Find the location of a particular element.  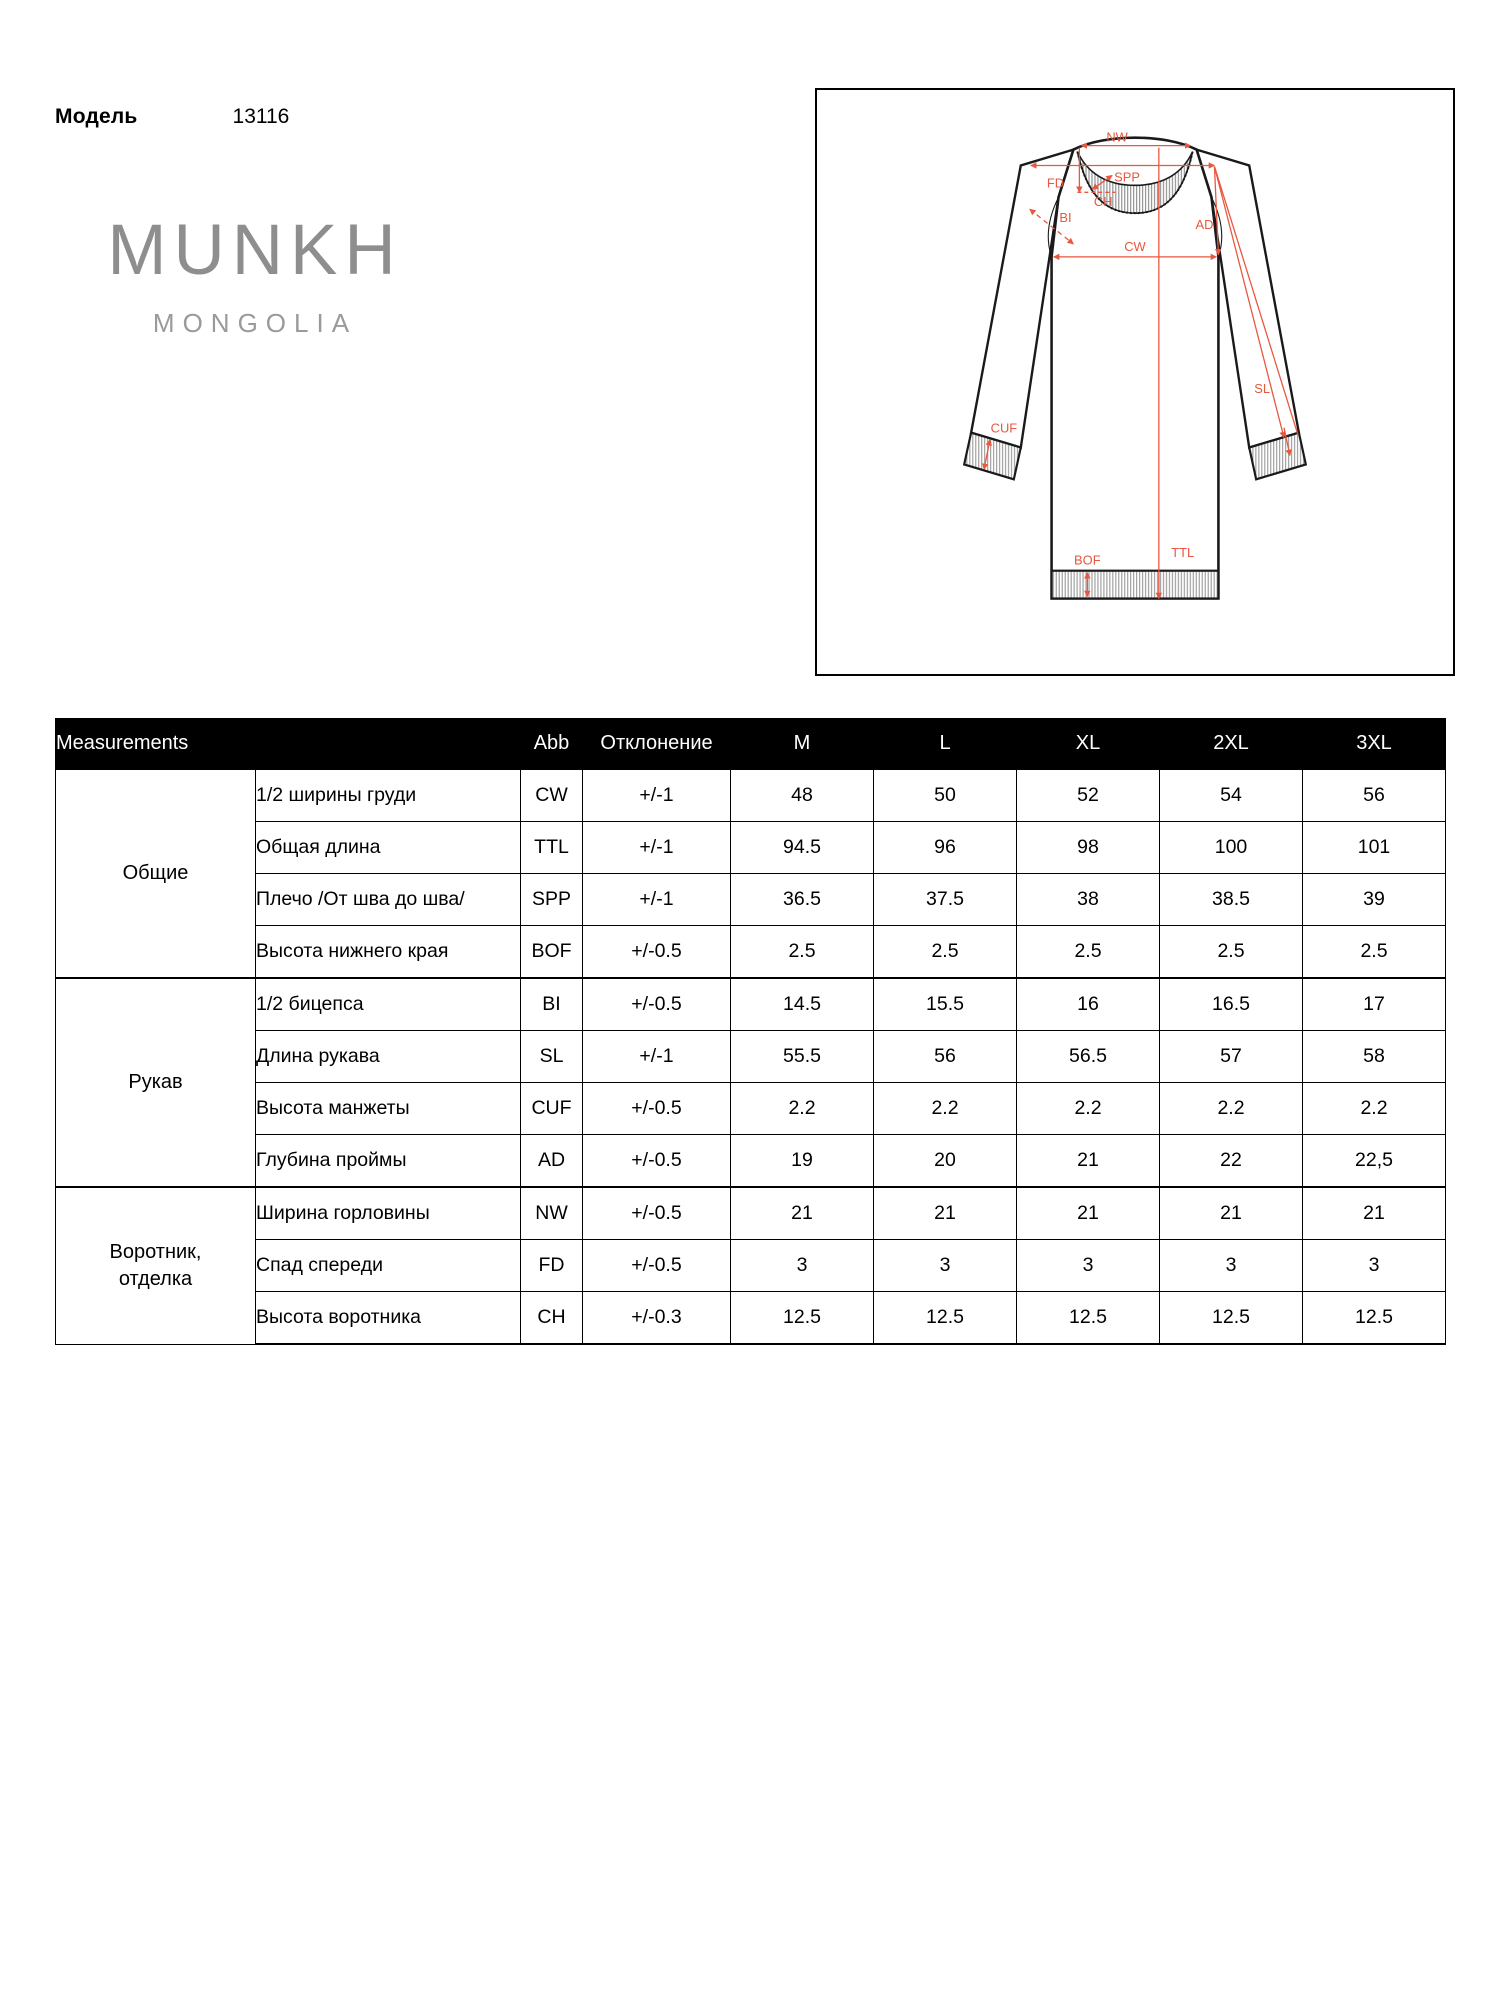

col-header-size-m: M is located at coordinates (802, 744).